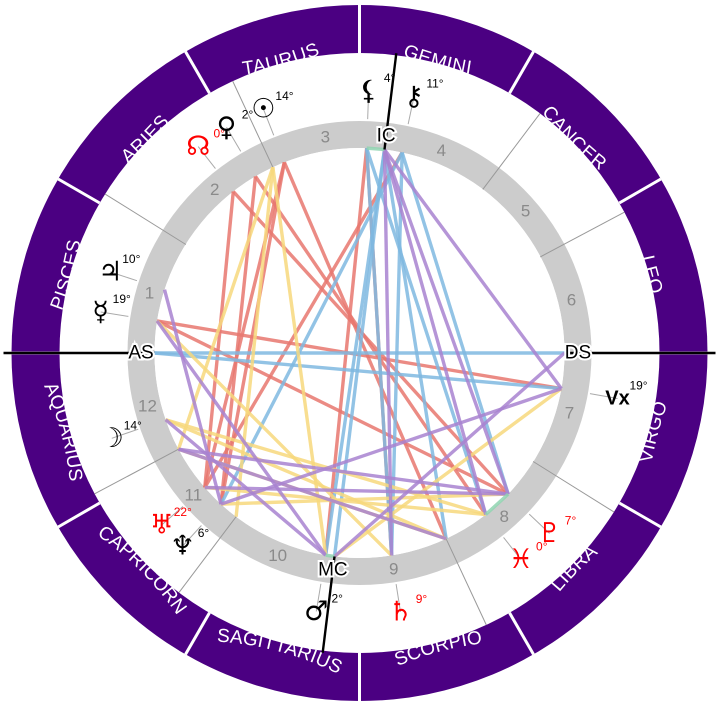 This screenshot has width=719, height=706. Describe the element at coordinates (248, 114) in the screenshot. I see `planet-degree-venus: 2°` at that location.